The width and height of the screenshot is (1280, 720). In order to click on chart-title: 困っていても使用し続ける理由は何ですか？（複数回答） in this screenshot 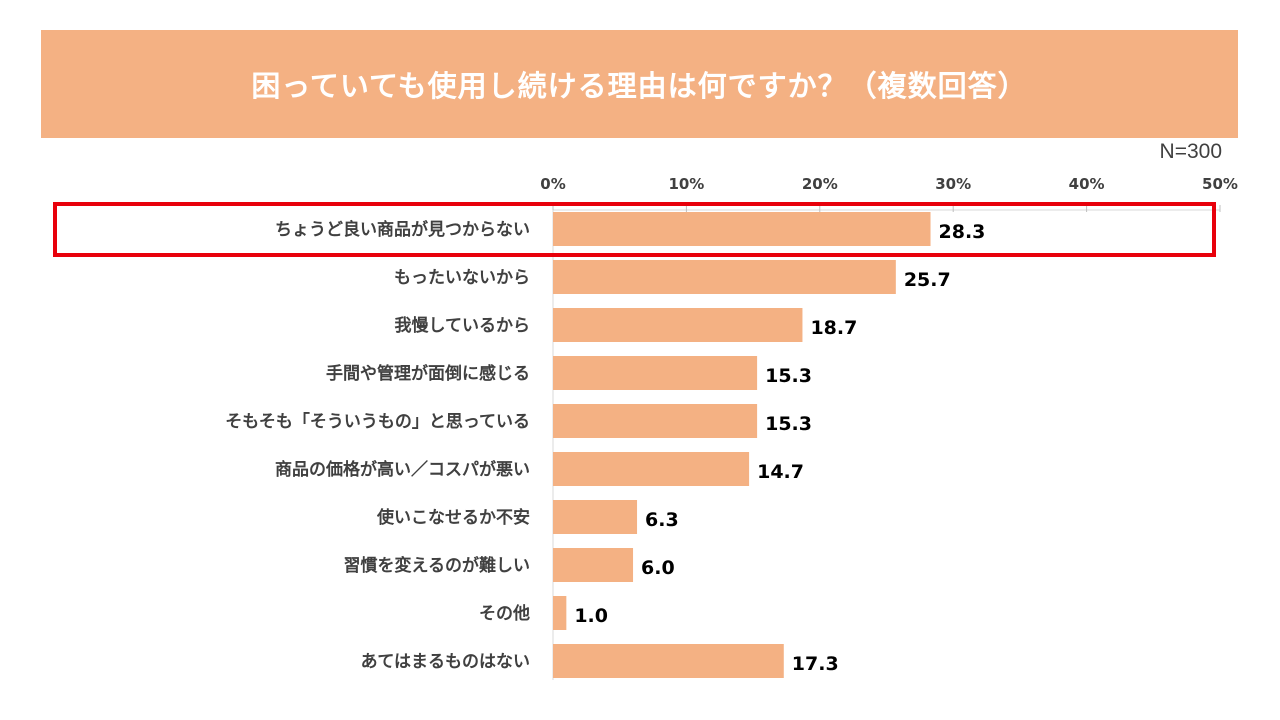, I will do `click(639, 86)`.